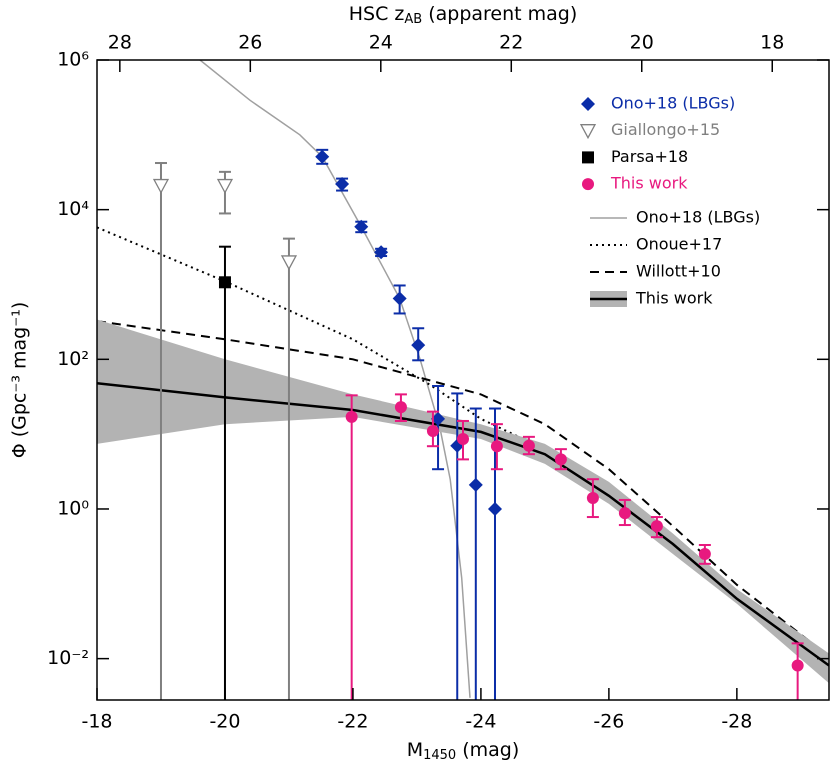  I want to click on x2-tick-label: 28, so click(120, 43).